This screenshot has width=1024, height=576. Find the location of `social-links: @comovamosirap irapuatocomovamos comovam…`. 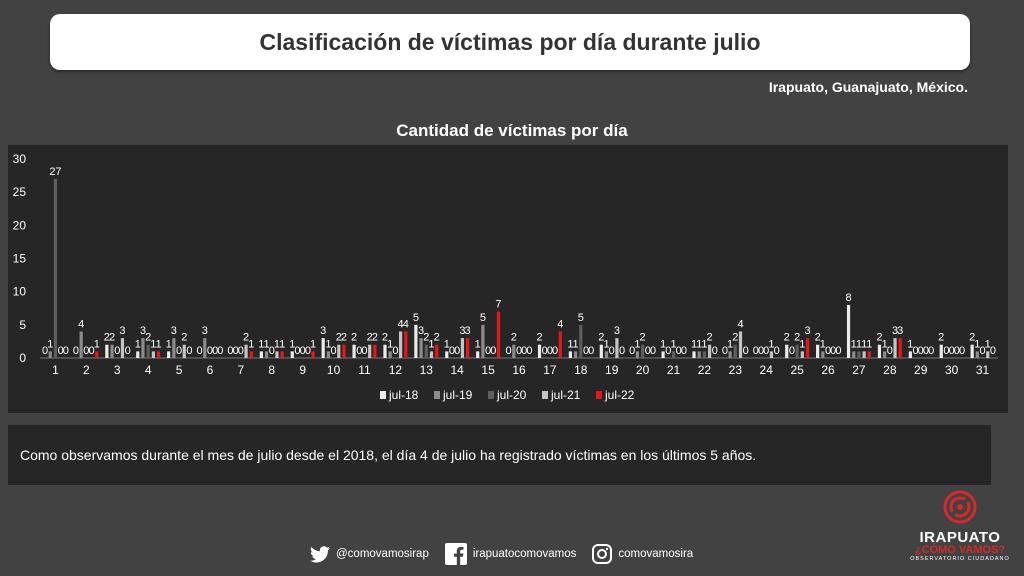

social-links: @comovamosirap irapuatocomovamos comovam… is located at coordinates (509, 554).